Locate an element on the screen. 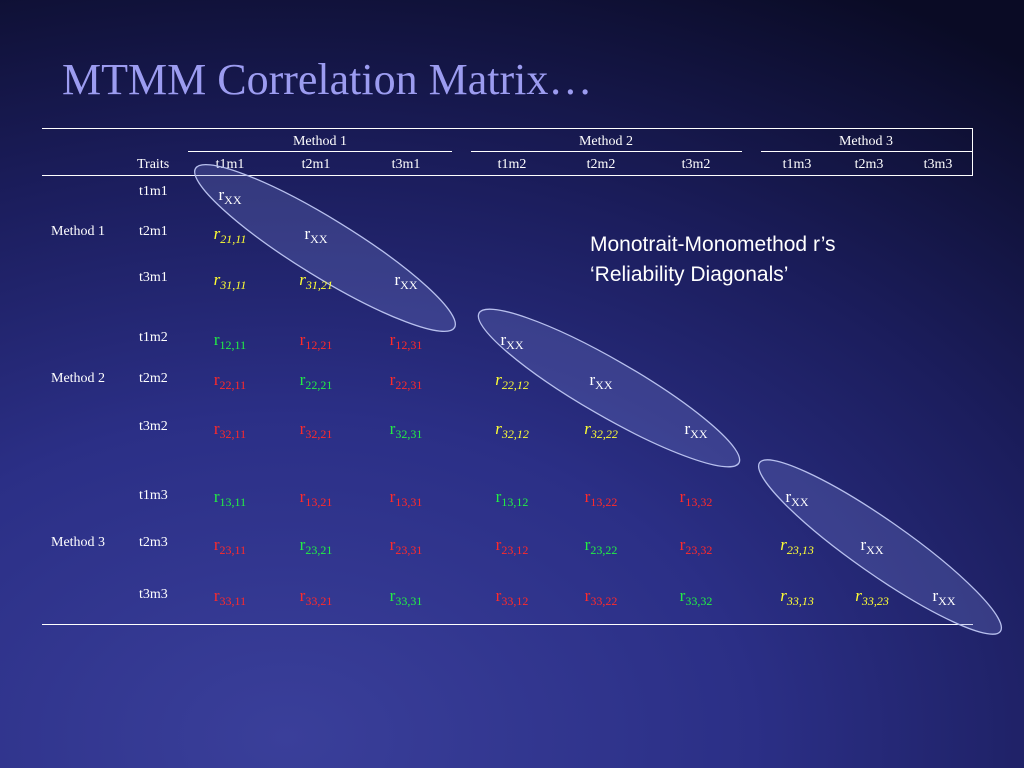 The image size is (1024, 768). correlation-cell: r13,32 is located at coordinates (696, 497).